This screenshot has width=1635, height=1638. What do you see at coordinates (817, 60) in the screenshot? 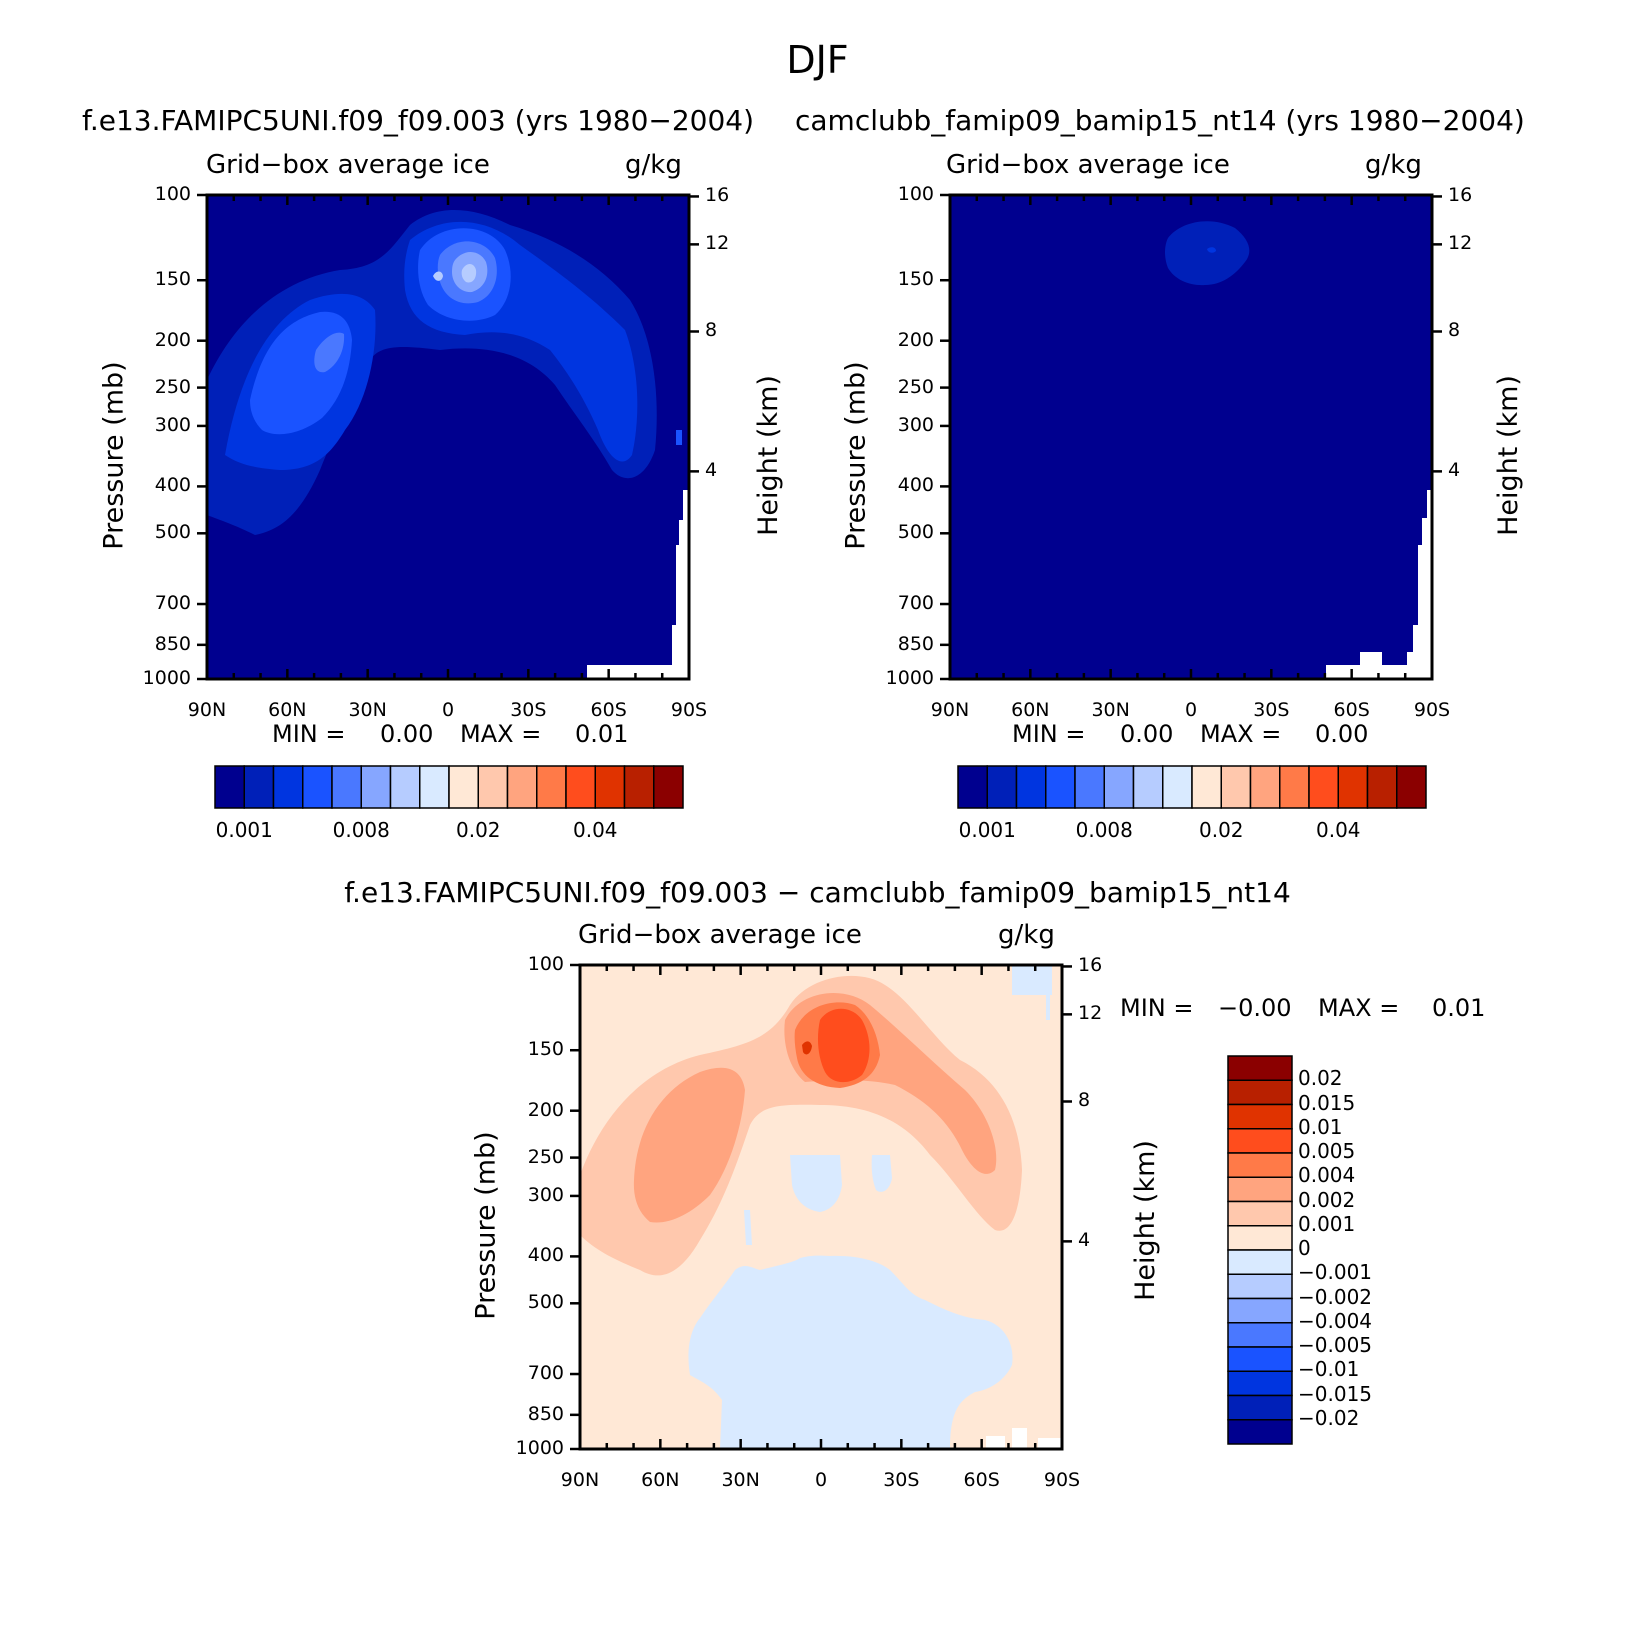
I see `figure-title: DJF` at bounding box center [817, 60].